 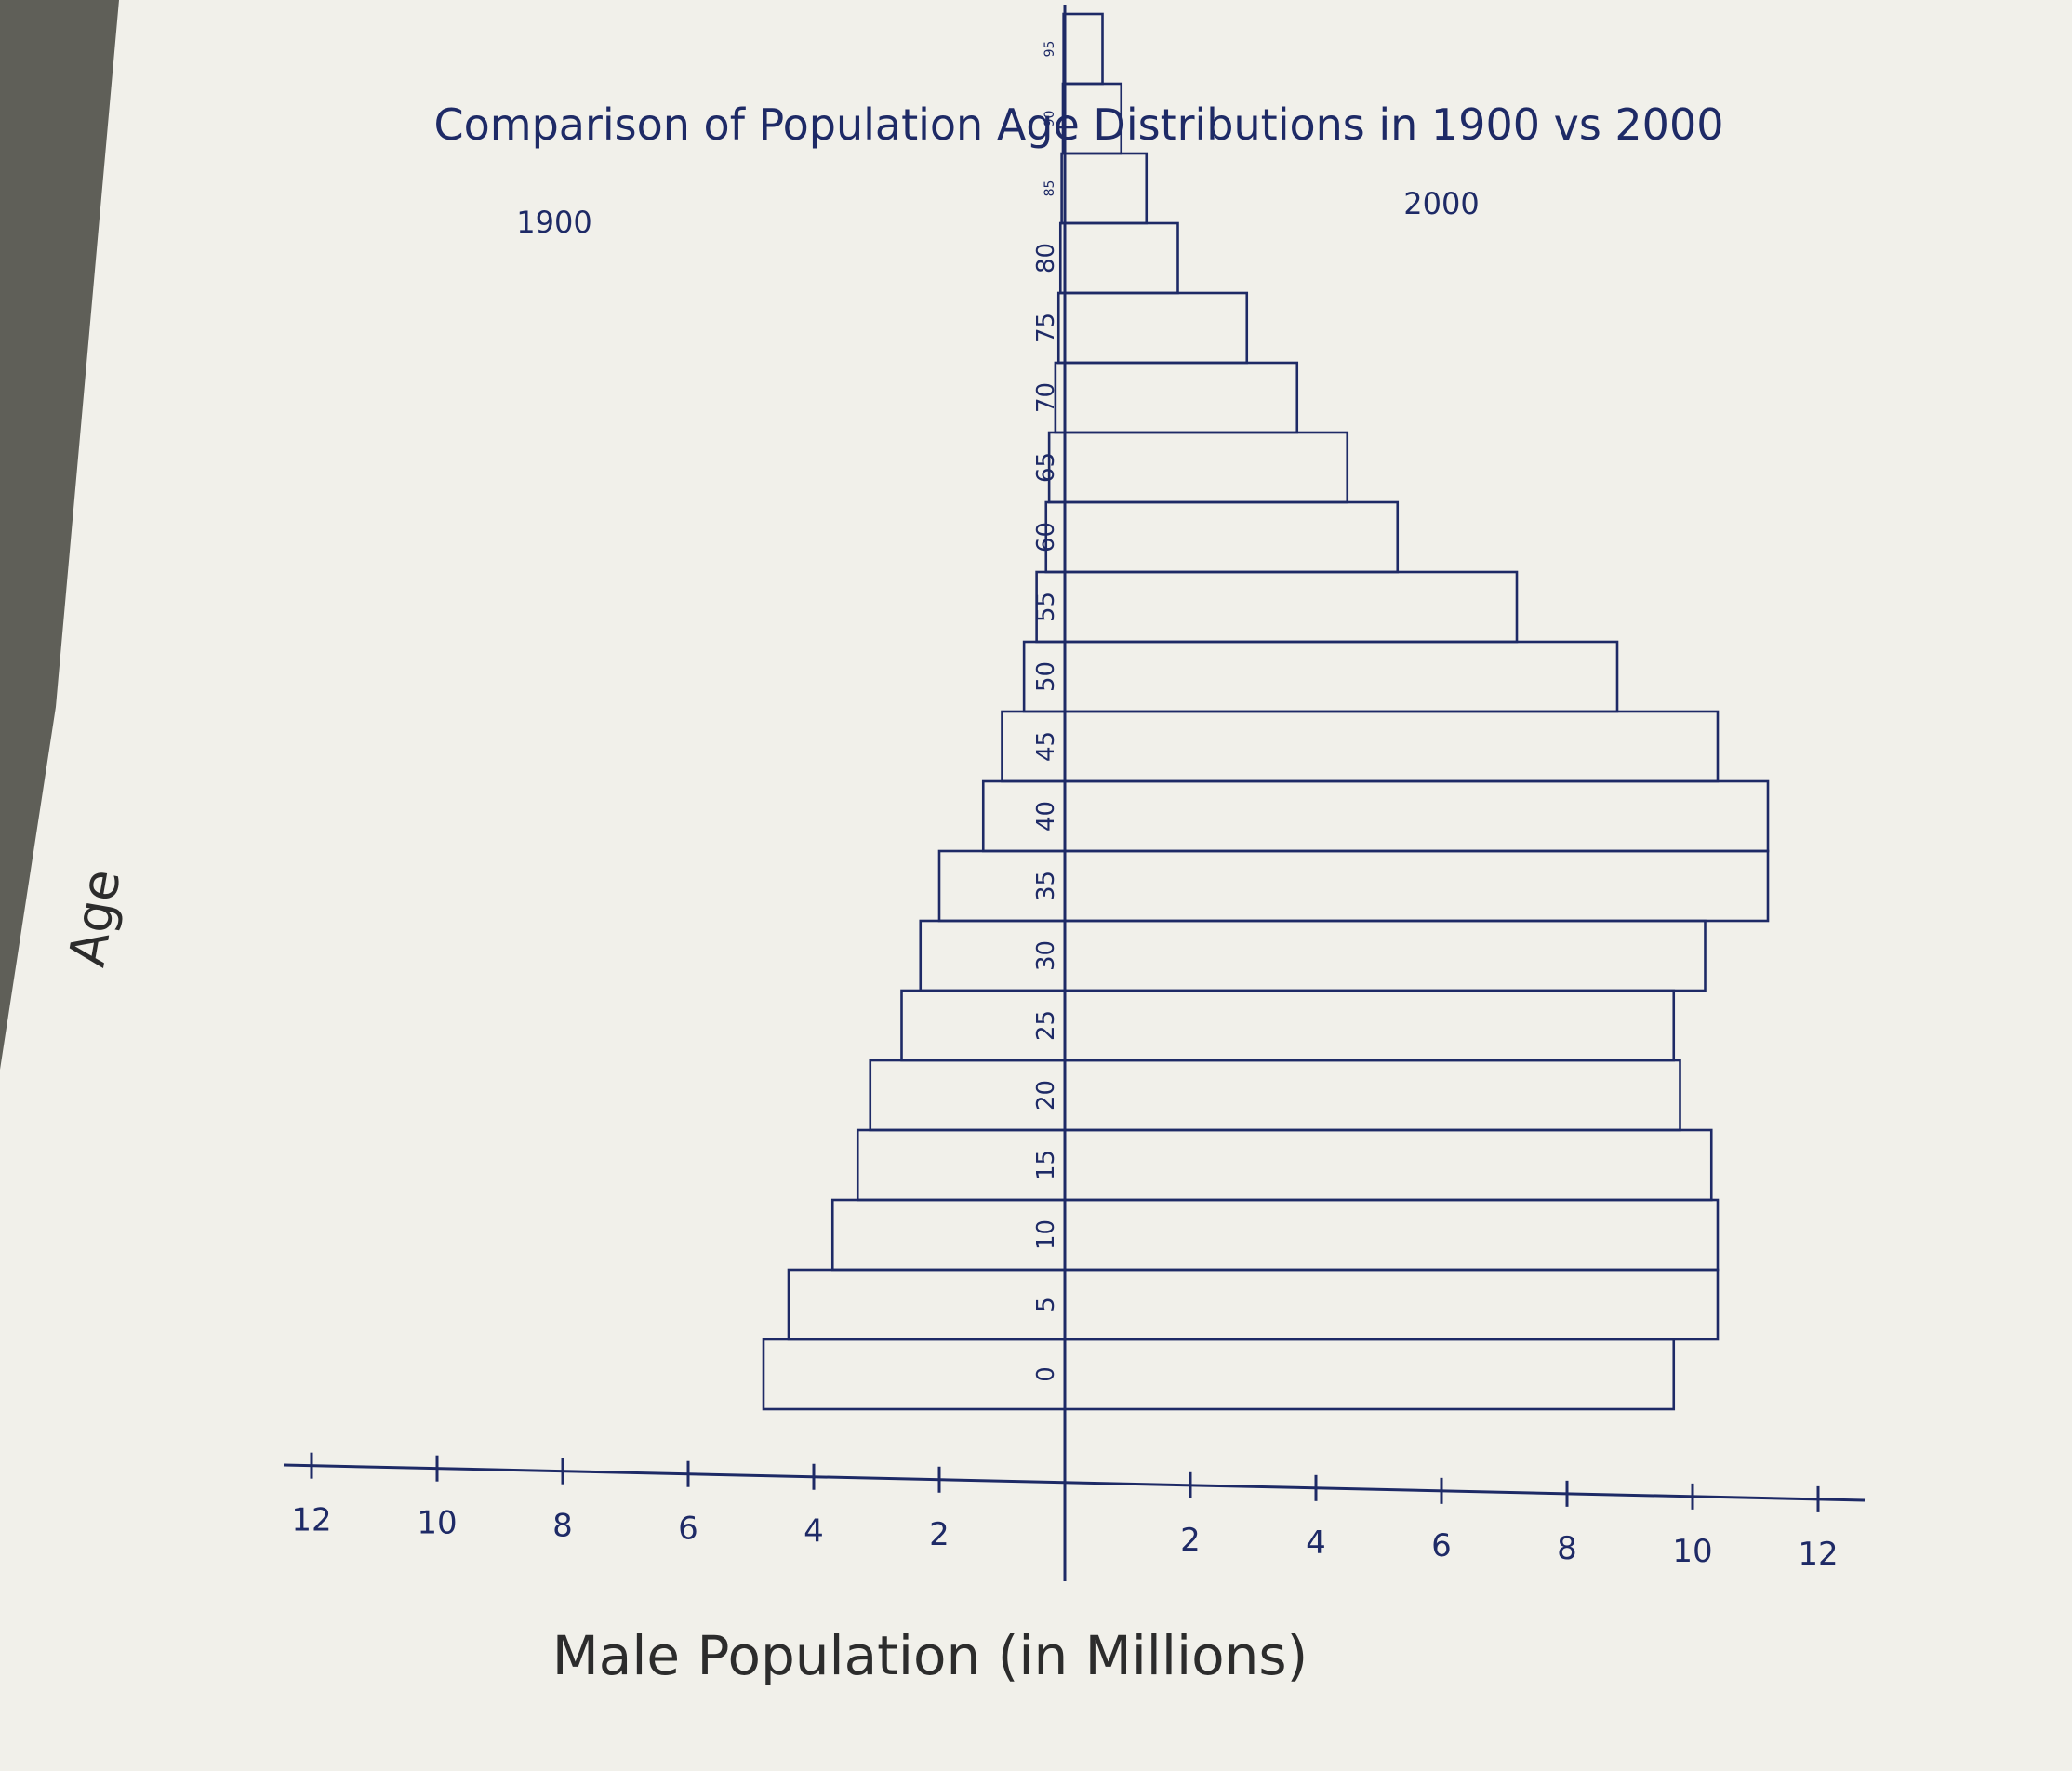 What do you see at coordinates (1050, 49) in the screenshot?
I see `age-label-95: 95` at bounding box center [1050, 49].